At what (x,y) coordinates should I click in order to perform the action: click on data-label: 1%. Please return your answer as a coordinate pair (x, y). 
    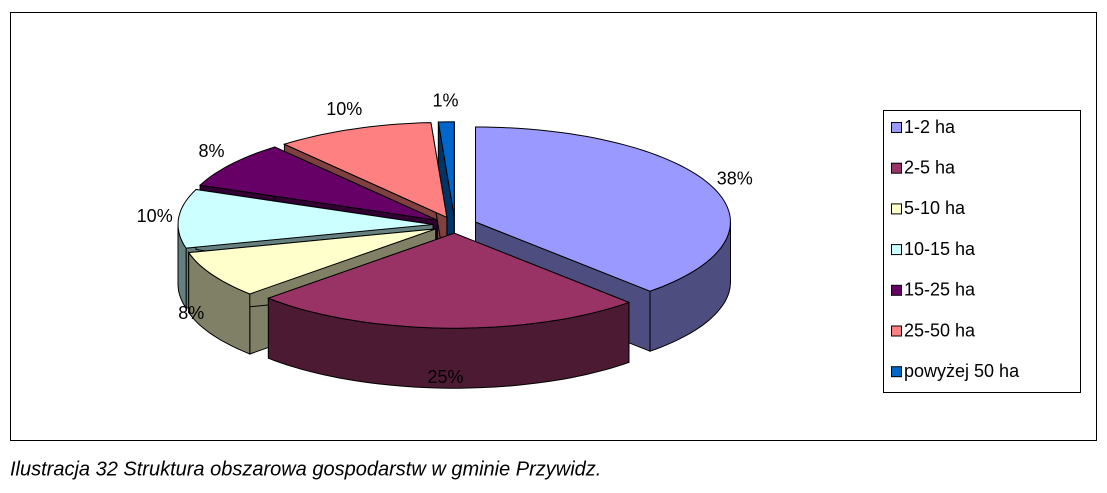
    Looking at the image, I should click on (446, 100).